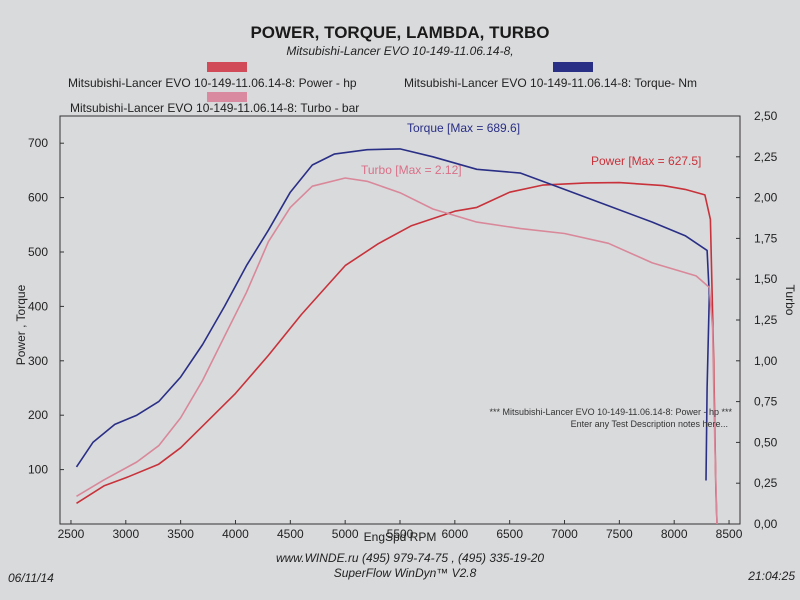 The width and height of the screenshot is (800, 600). Describe the element at coordinates (31, 578) in the screenshot. I see `footer-date: 06/11/14` at that location.